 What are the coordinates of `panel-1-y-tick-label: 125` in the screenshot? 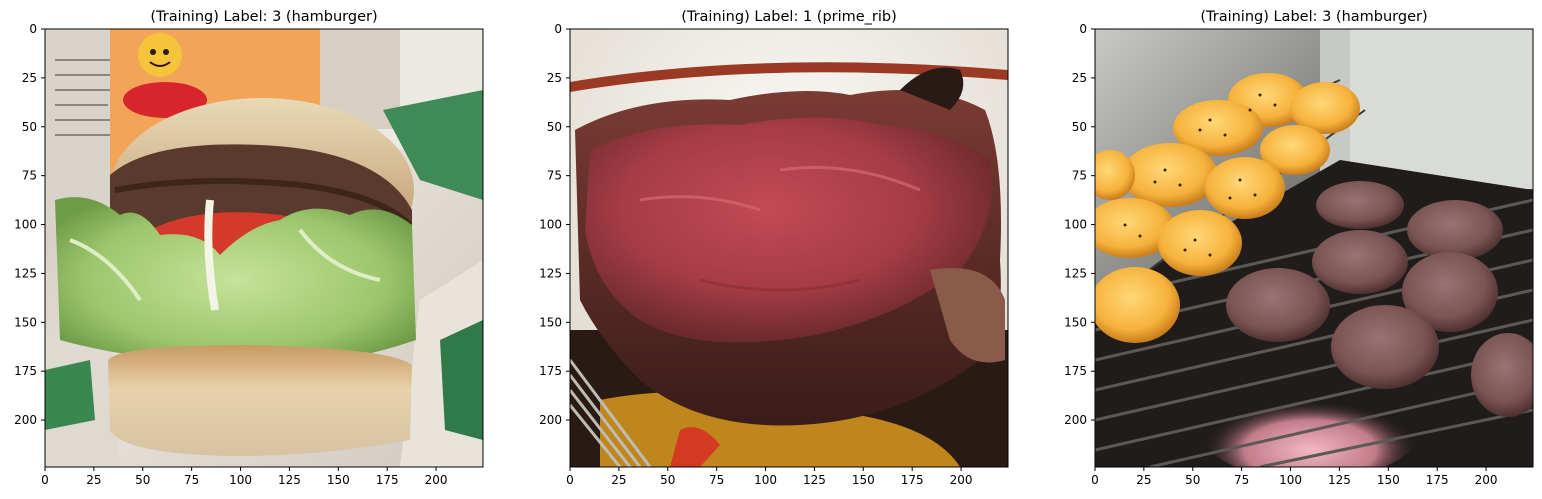 It's located at (25, 273).